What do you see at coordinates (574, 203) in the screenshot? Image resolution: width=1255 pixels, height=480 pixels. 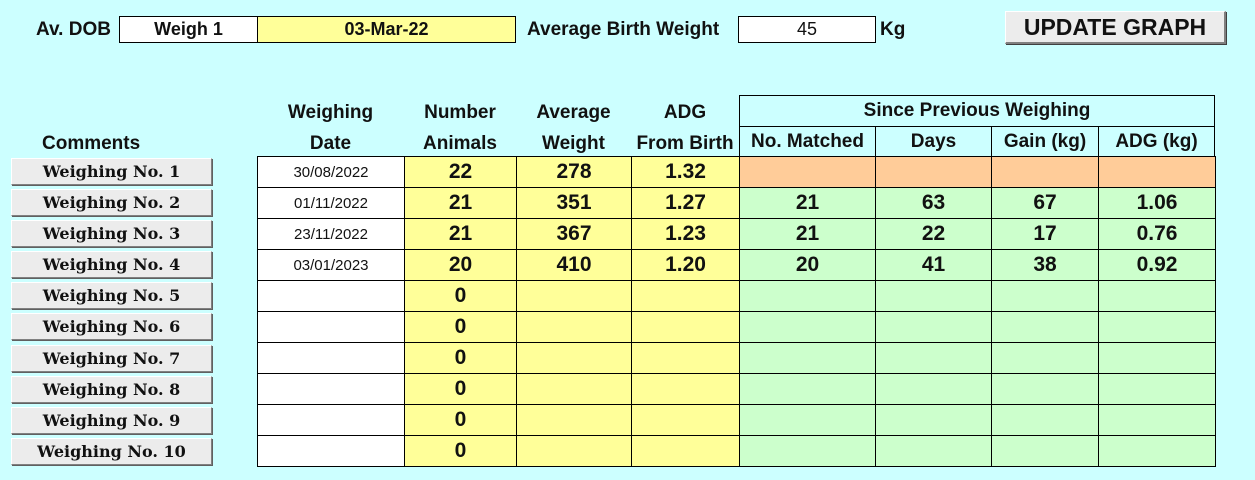 I see `avg-weight-cell: 351` at bounding box center [574, 203].